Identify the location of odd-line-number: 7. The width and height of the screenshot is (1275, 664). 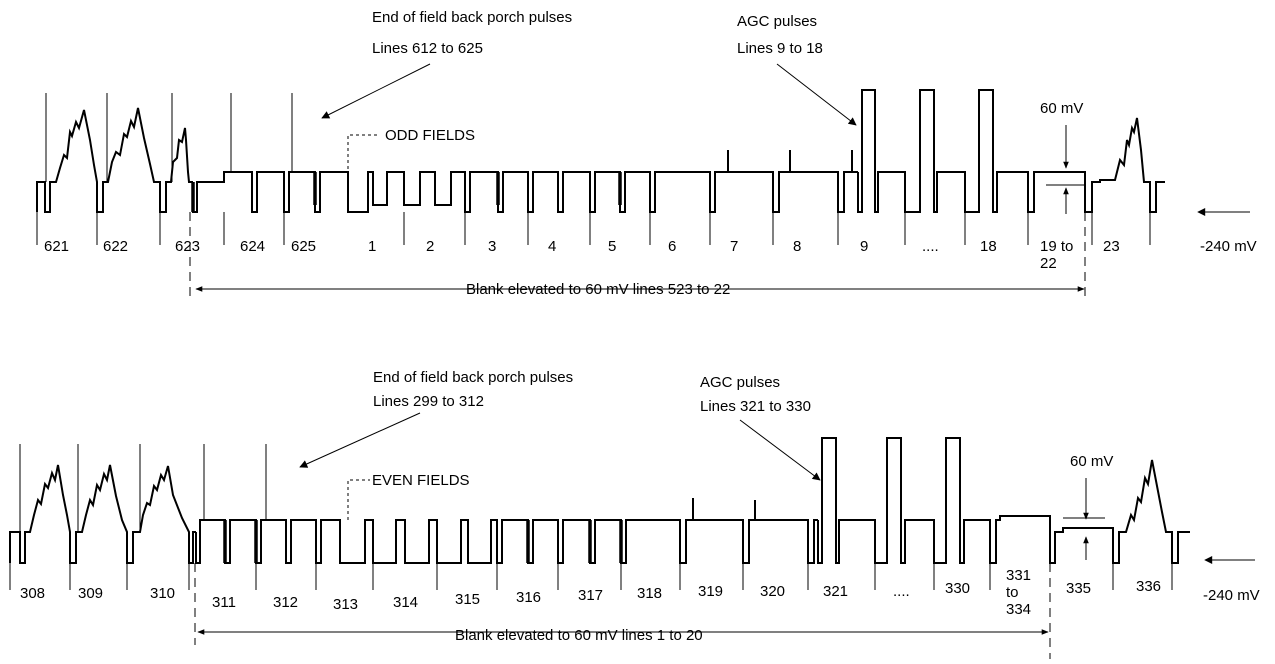
(734, 246).